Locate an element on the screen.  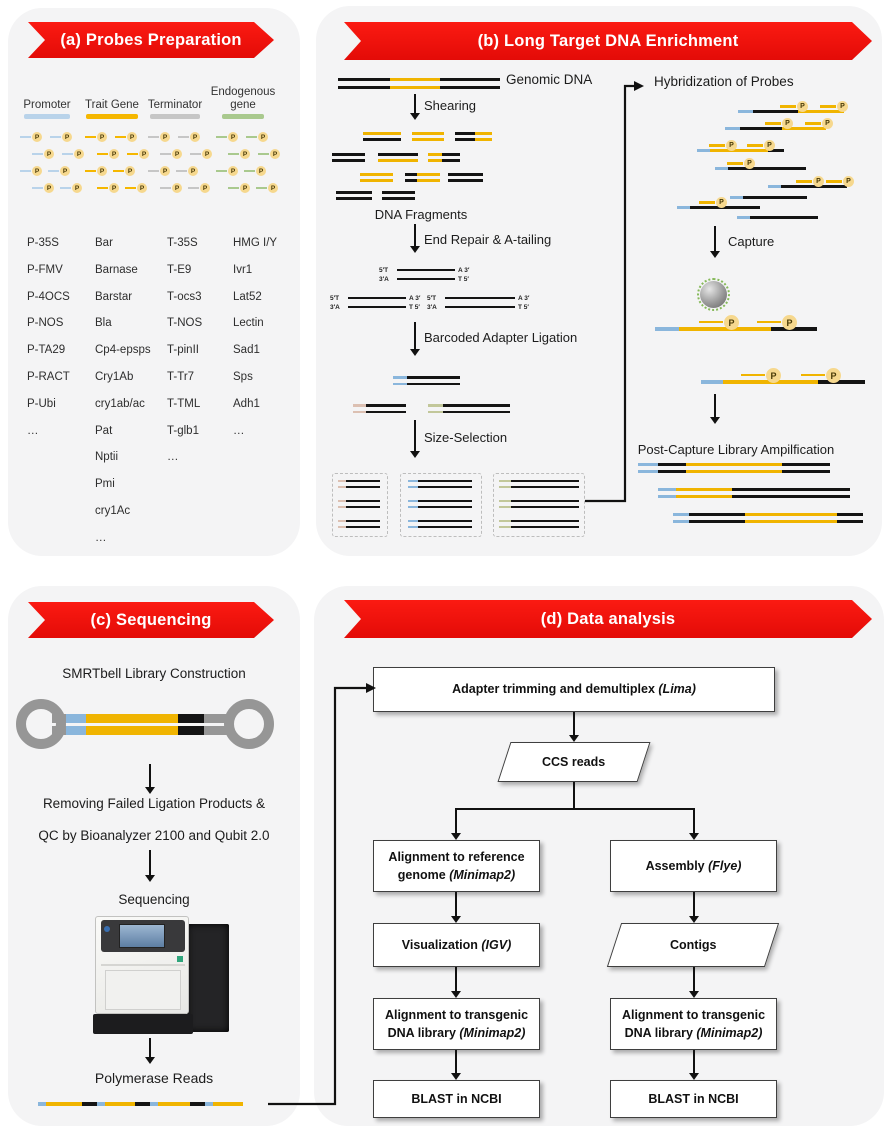
panel-b-title: (b) Long Target DNA Enrichment is located at coordinates (608, 40).